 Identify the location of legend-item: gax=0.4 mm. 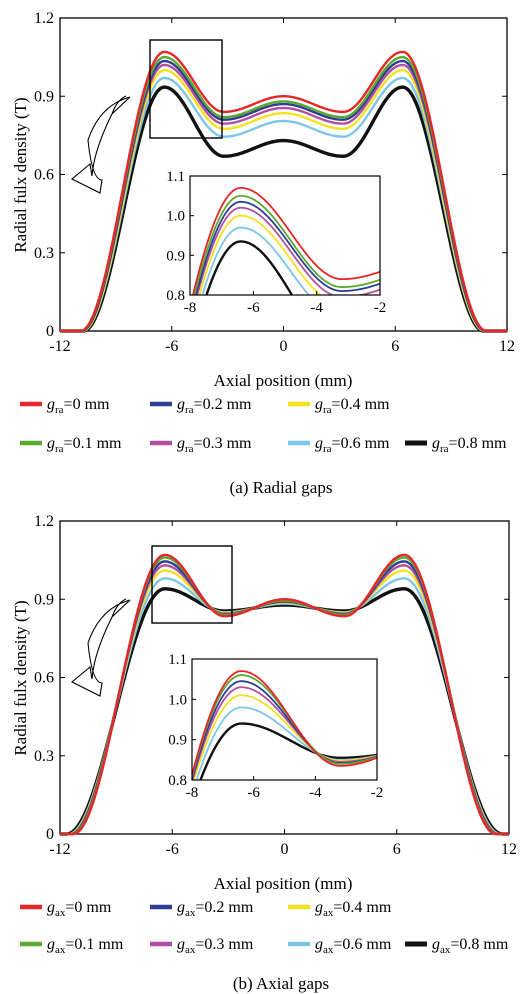
(340, 909).